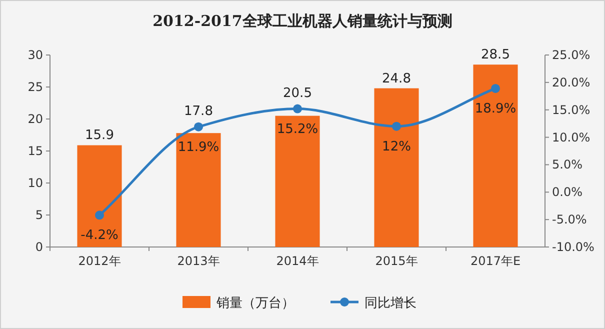 This screenshot has height=329, width=605. Describe the element at coordinates (199, 147) in the screenshot. I see `data-label: 11.9%` at that location.